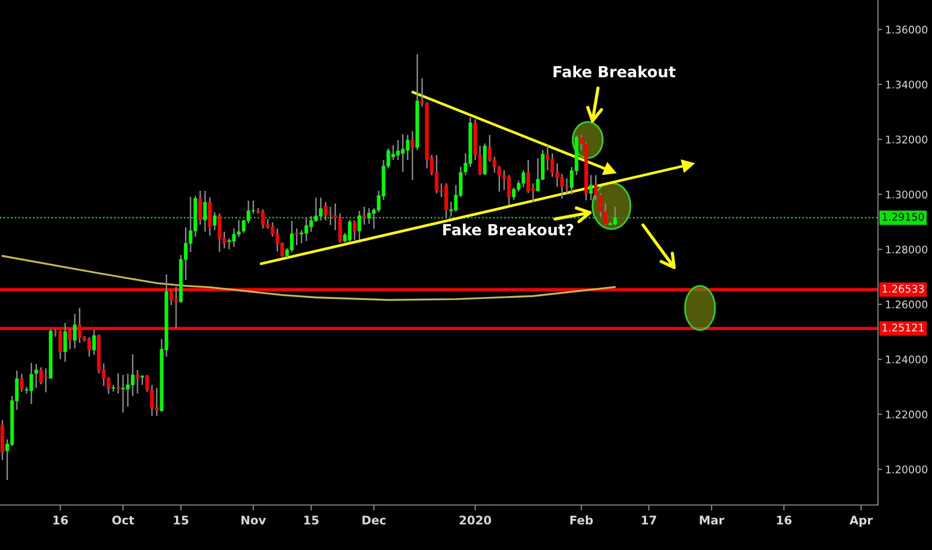  Describe the element at coordinates (254, 520) in the screenshot. I see `x-tick-label: Nov` at that location.